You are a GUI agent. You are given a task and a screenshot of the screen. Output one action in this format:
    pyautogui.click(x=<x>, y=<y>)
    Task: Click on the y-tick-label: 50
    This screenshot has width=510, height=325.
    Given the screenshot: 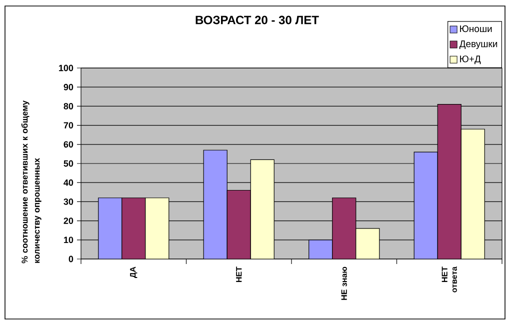 What is the action you would take?
    pyautogui.click(x=69, y=163)
    